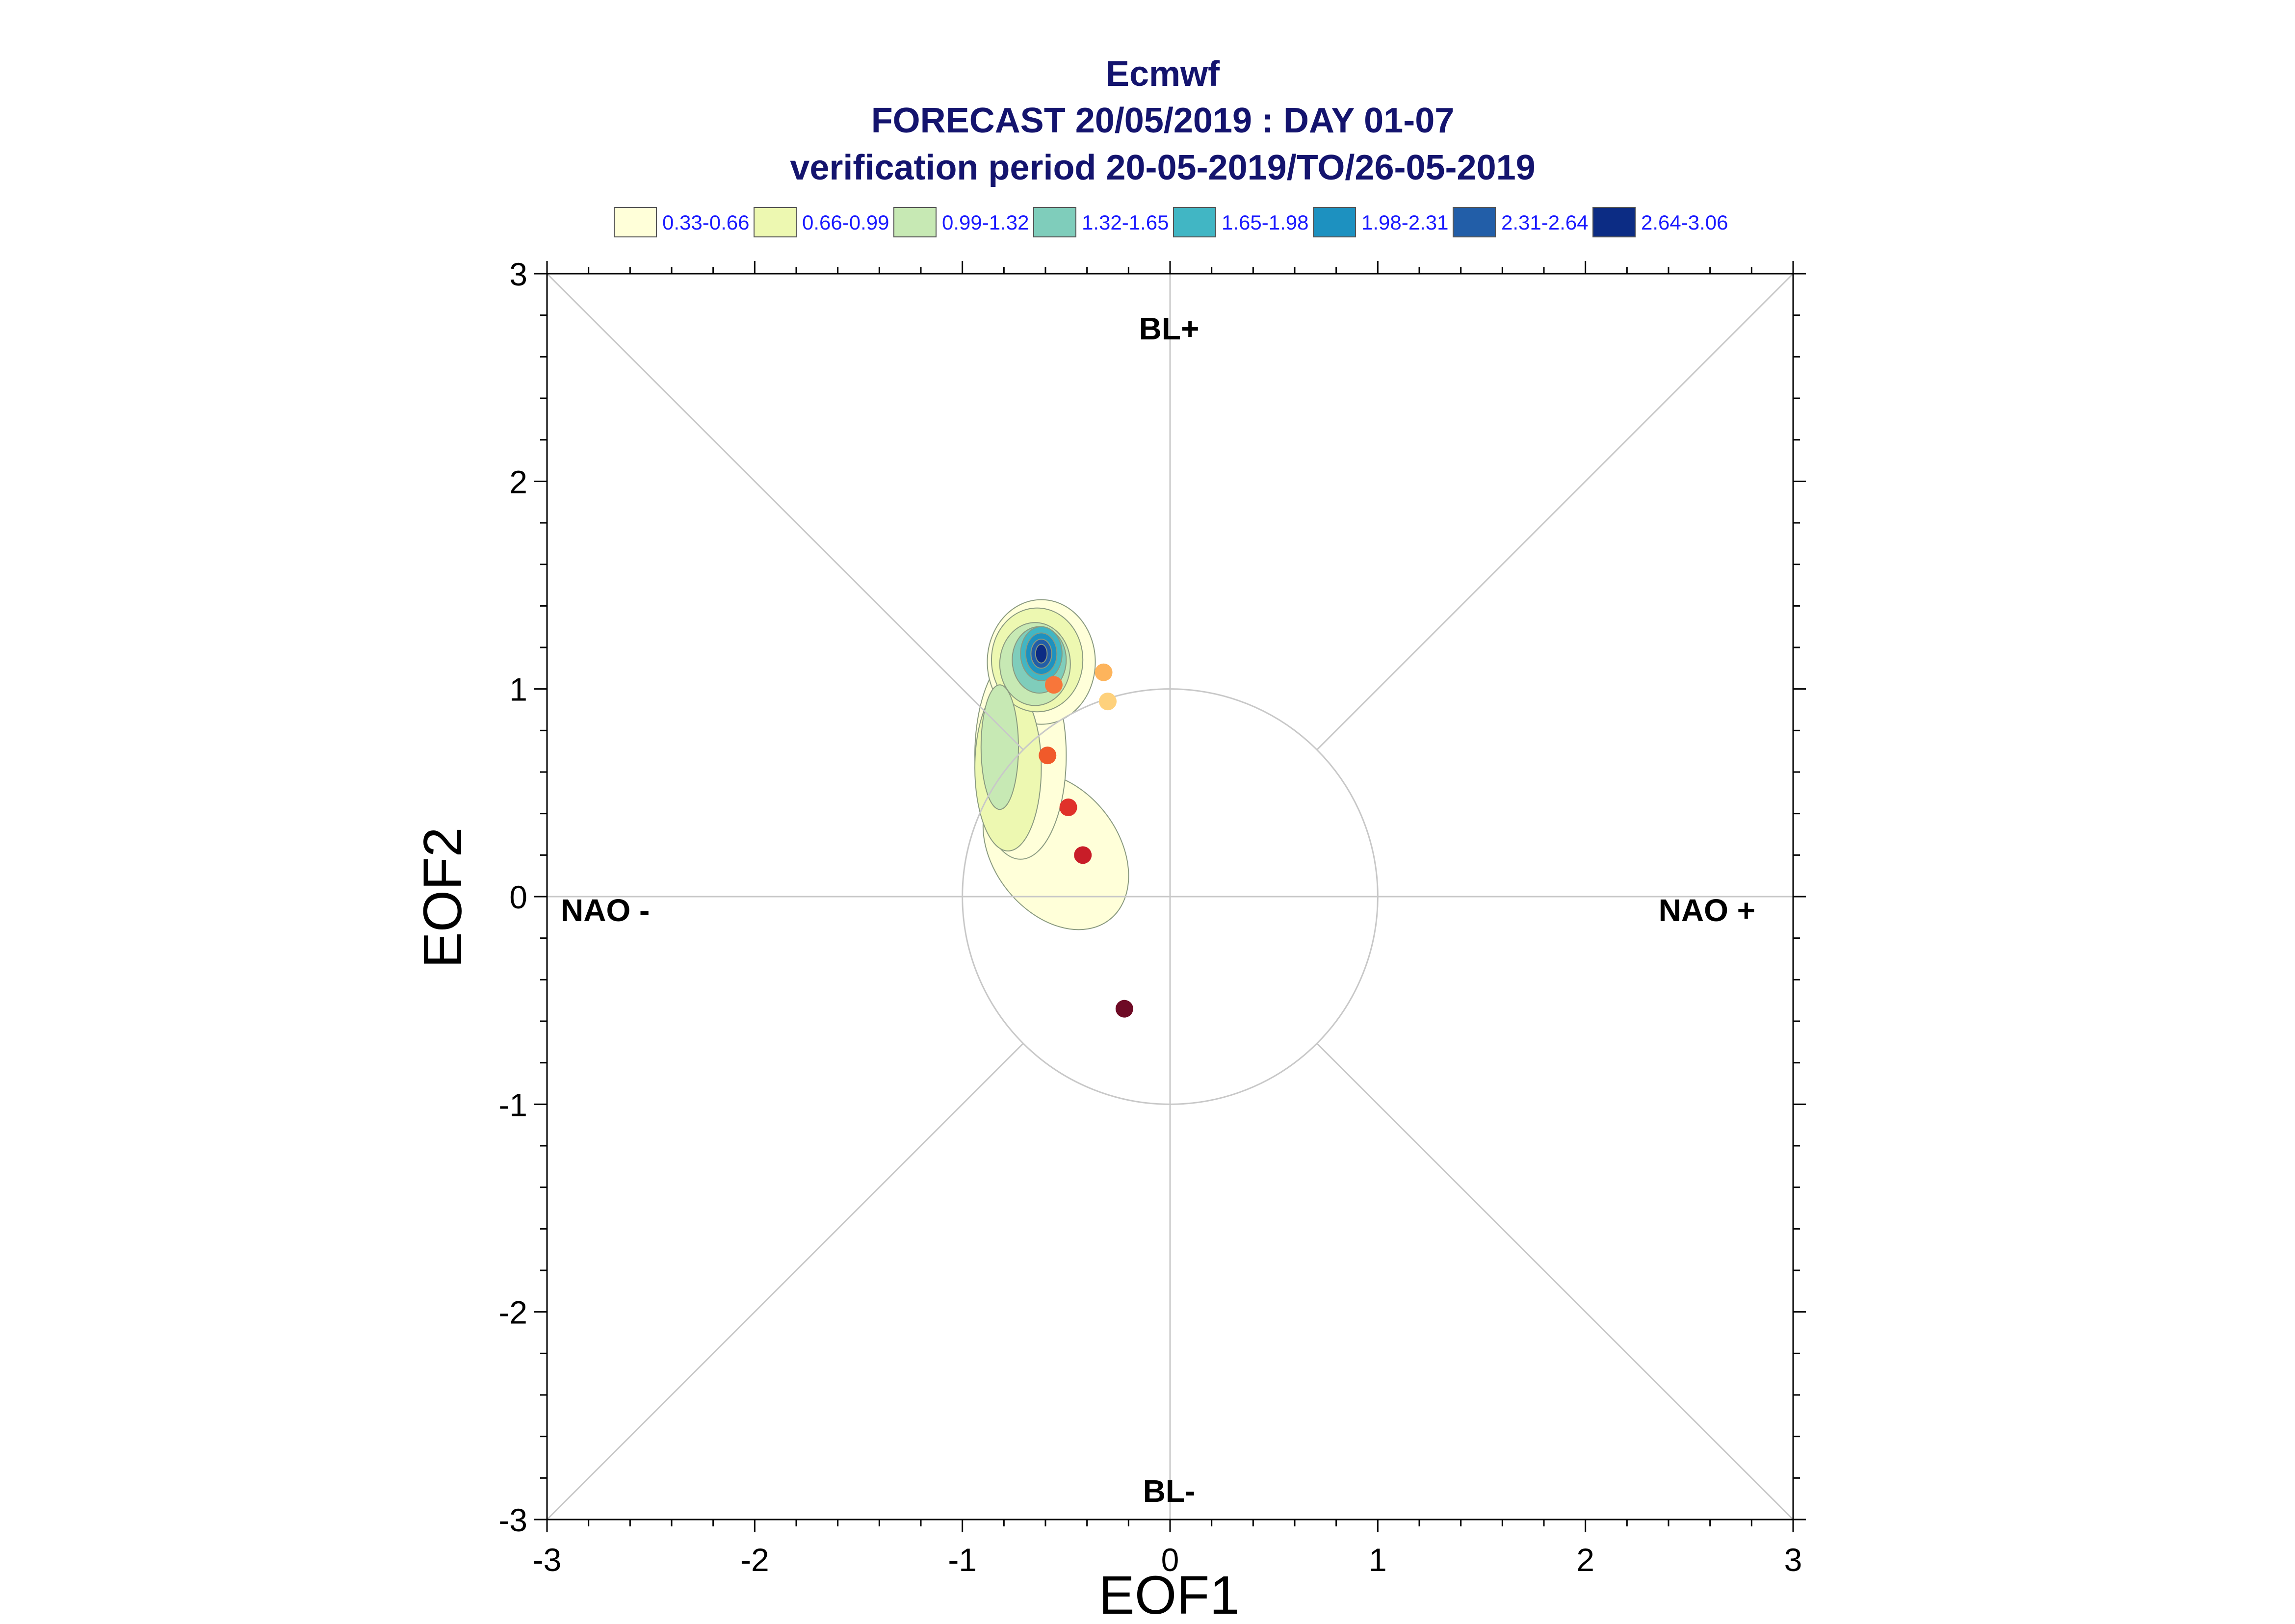 This screenshot has width=2295, height=1624. Describe the element at coordinates (518, 689) in the screenshot. I see `y-tick-label: 1` at that location.